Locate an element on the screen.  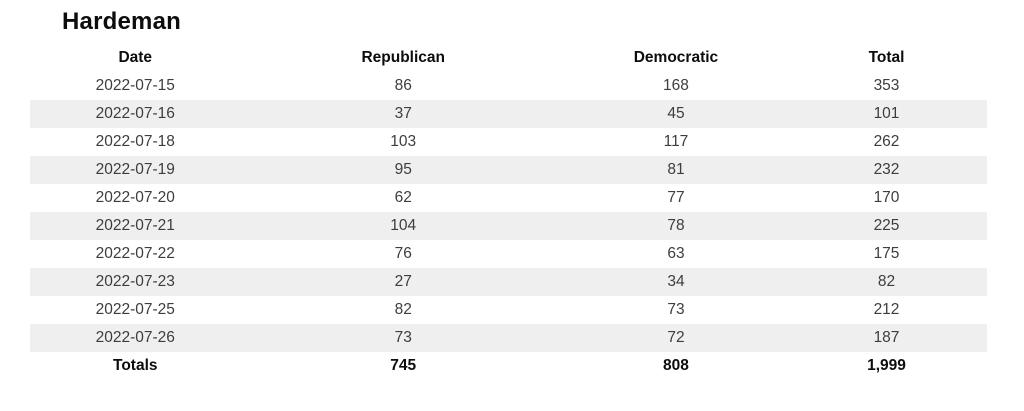
totals-democratic-cell: 808 is located at coordinates (676, 365).